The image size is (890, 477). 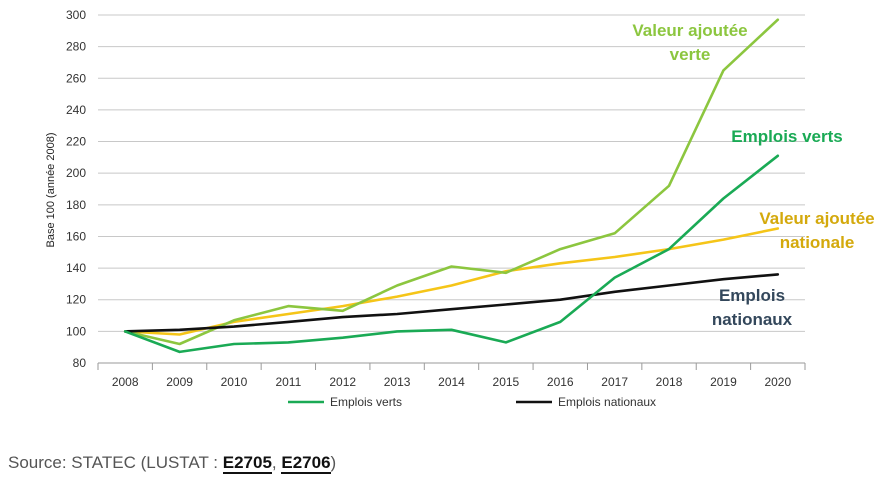 What do you see at coordinates (76, 236) in the screenshot?
I see `y-tick-label: 160` at bounding box center [76, 236].